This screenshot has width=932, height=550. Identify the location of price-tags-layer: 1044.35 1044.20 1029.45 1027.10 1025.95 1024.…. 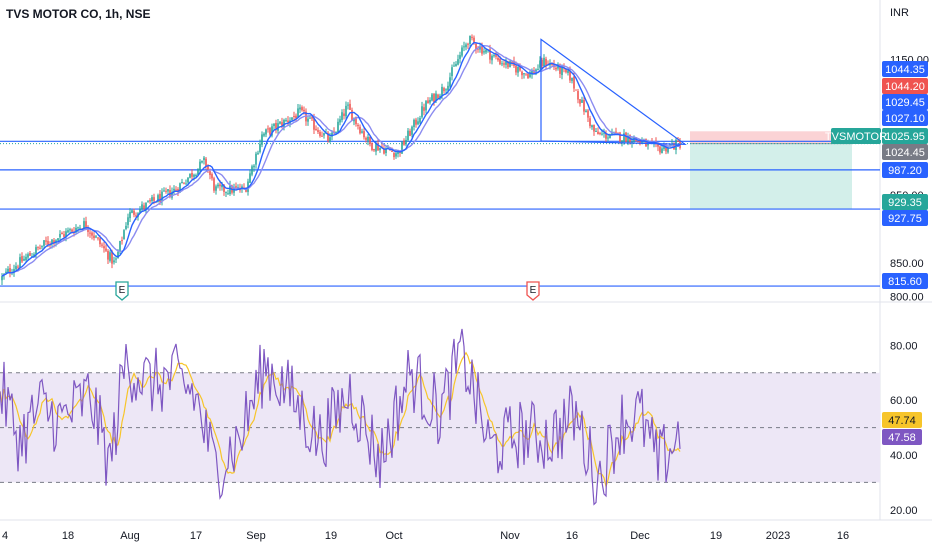
(876, 253).